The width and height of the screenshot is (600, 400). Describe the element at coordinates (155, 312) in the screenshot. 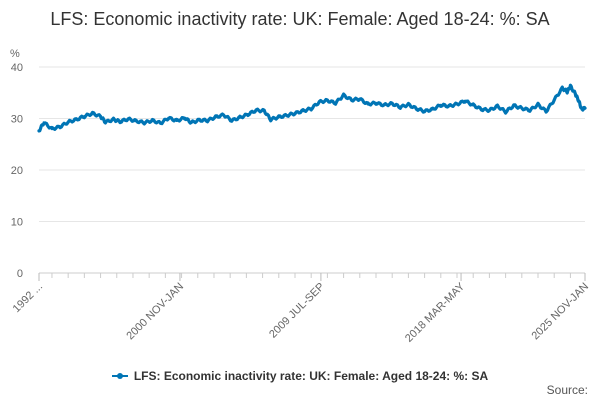

I see `x-tick-label: 2000 NOV-JAN` at that location.